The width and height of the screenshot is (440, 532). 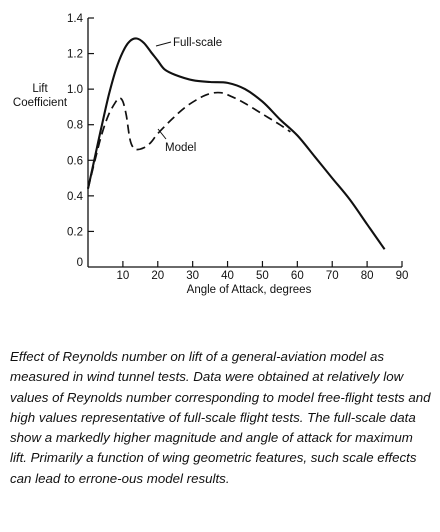 I want to click on x-tick-label: 90, so click(x=402, y=276).